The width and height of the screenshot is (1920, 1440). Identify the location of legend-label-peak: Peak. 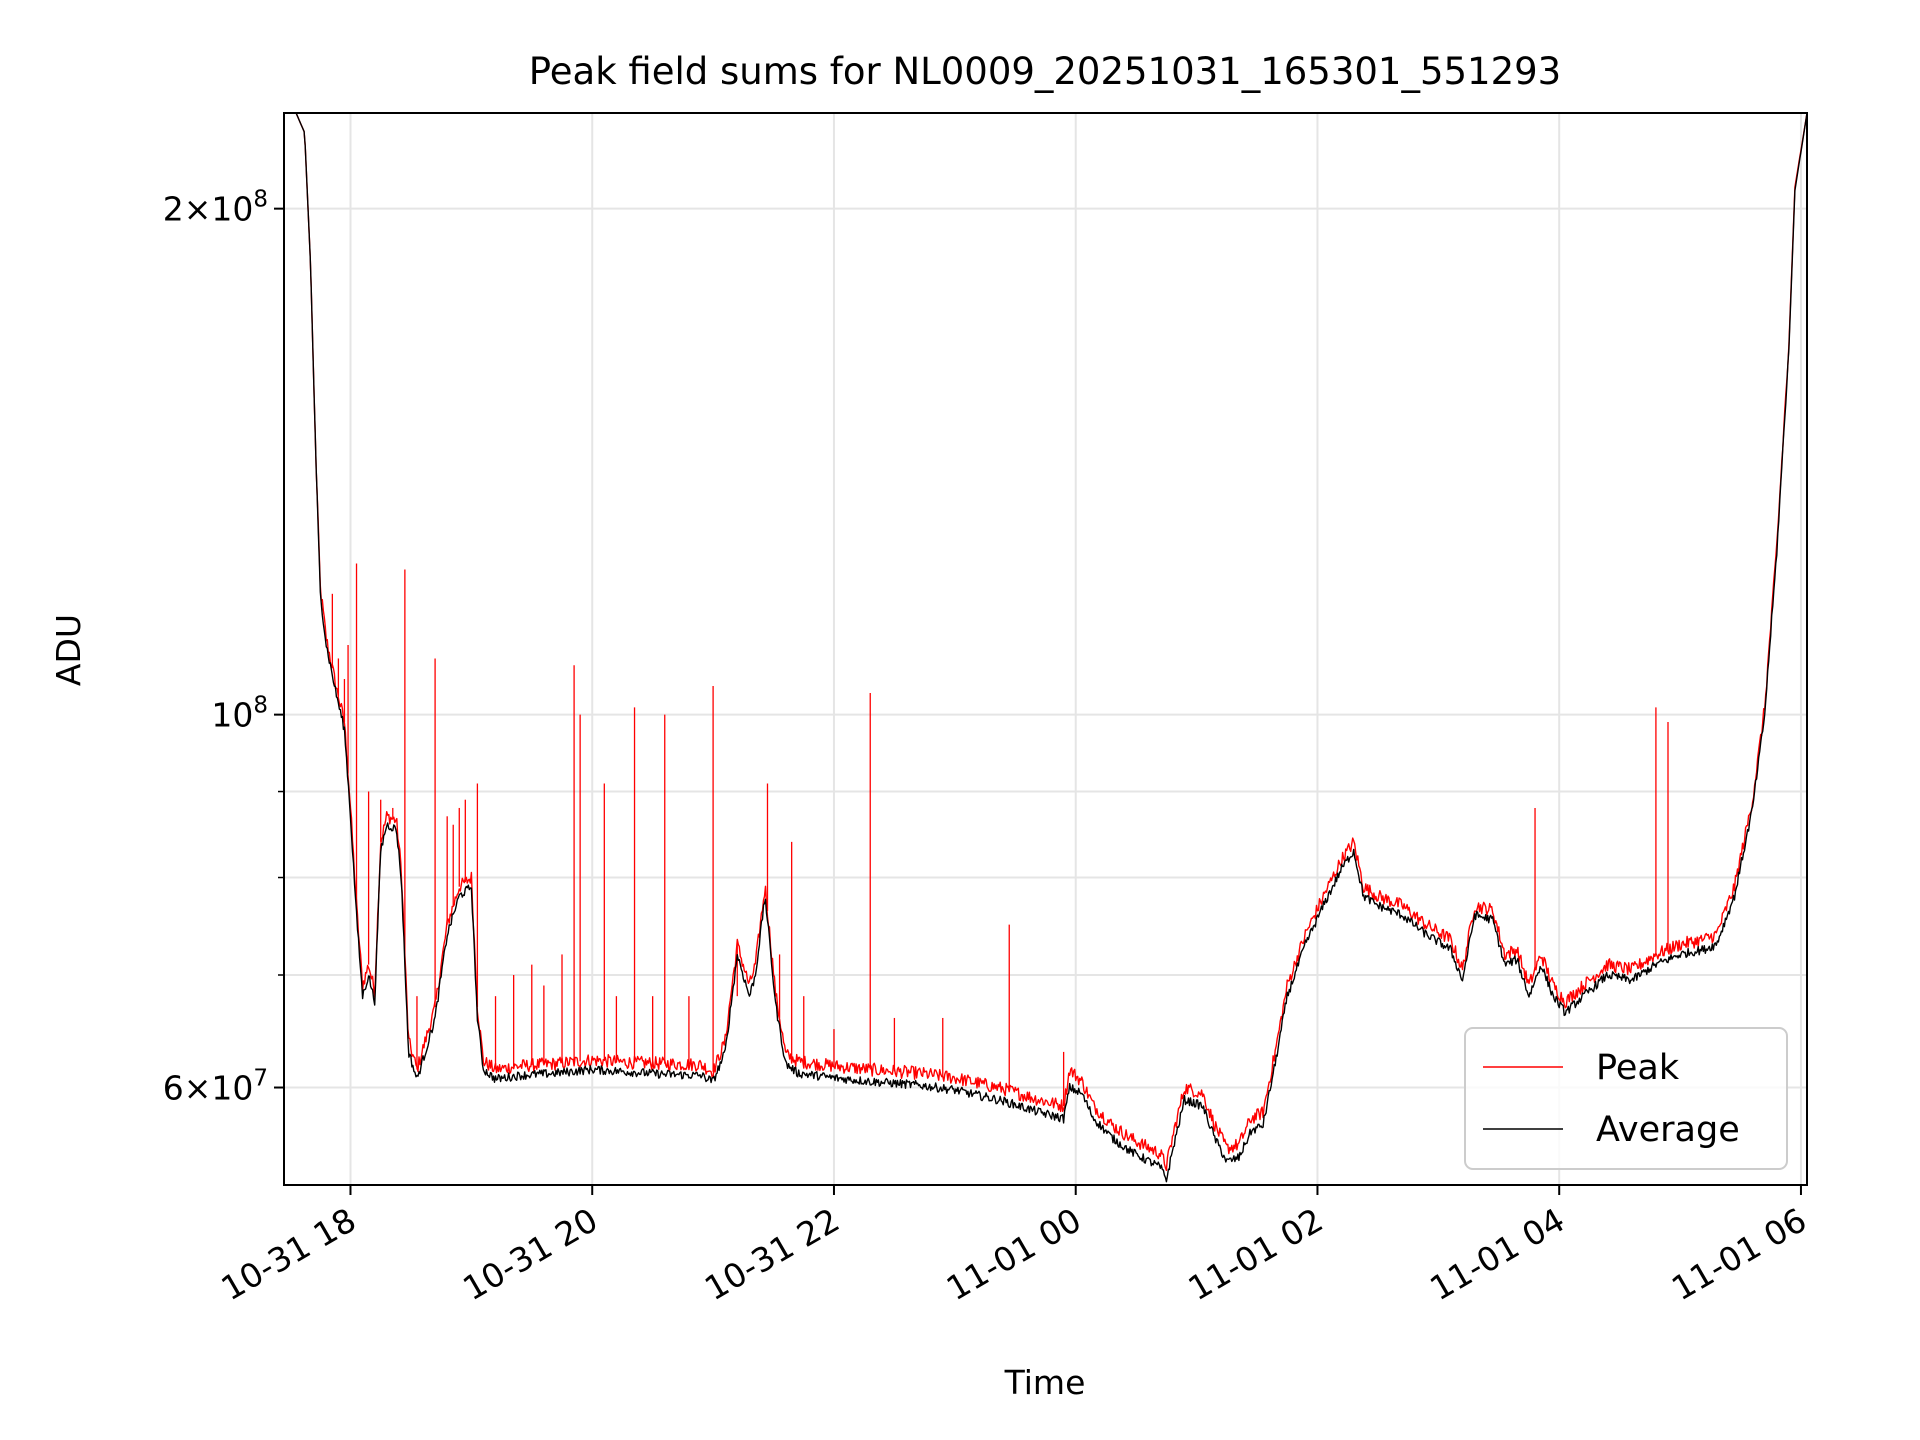
(1638, 1068).